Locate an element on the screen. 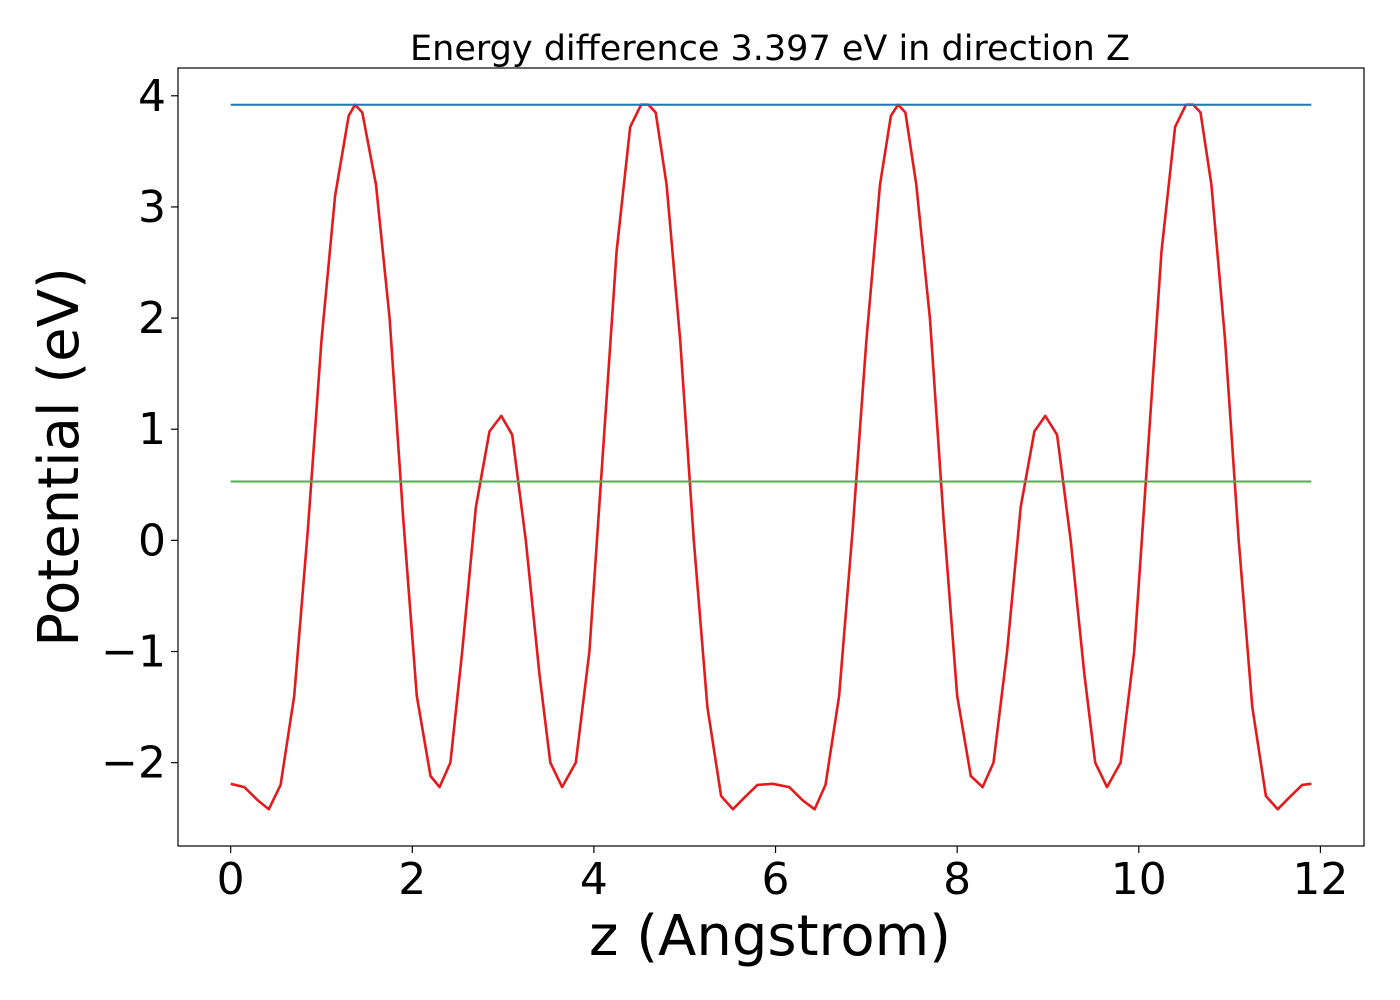 This screenshot has width=1400, height=1000. y-tick-label: 1 is located at coordinates (152, 429).